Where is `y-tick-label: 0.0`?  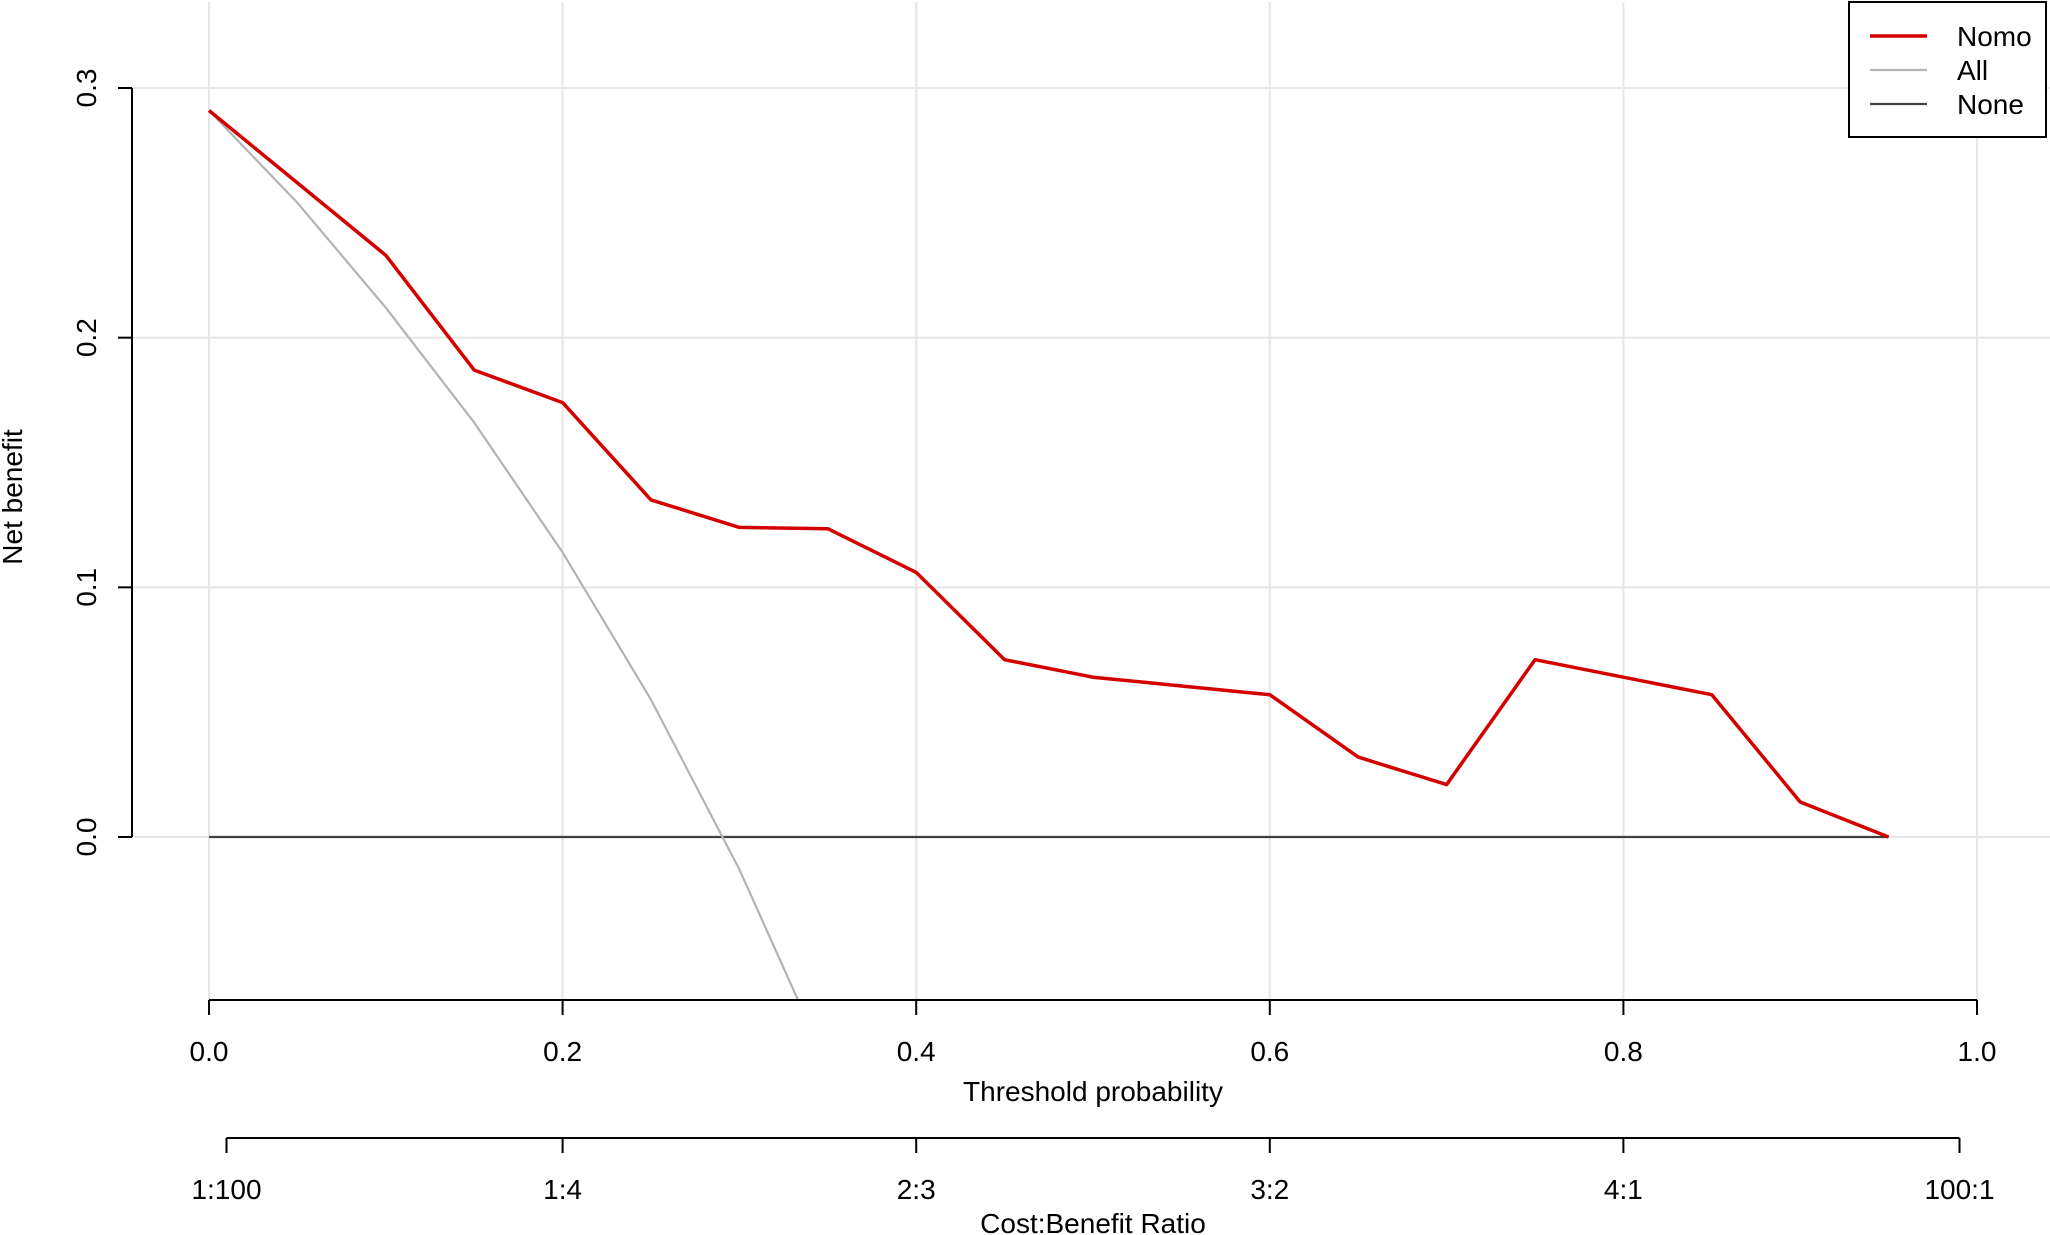
y-tick-label: 0.0 is located at coordinates (86, 837).